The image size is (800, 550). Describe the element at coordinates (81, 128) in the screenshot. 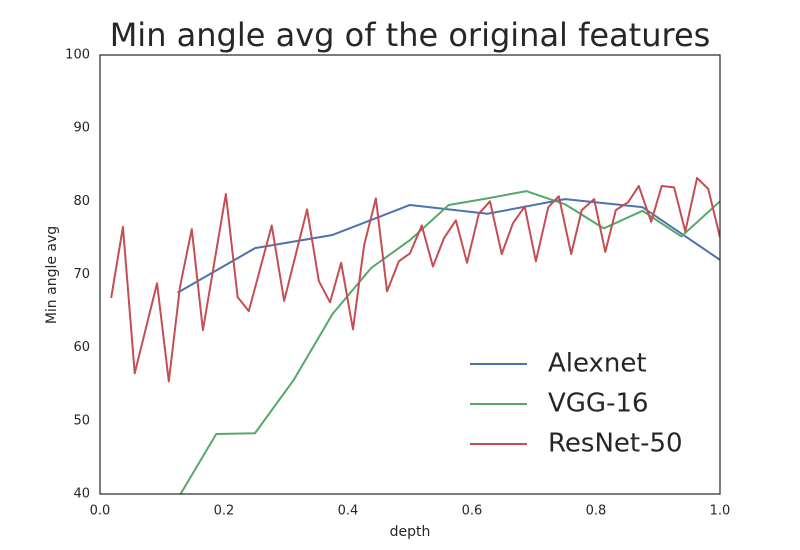

I see `y-tick-label: 90` at that location.